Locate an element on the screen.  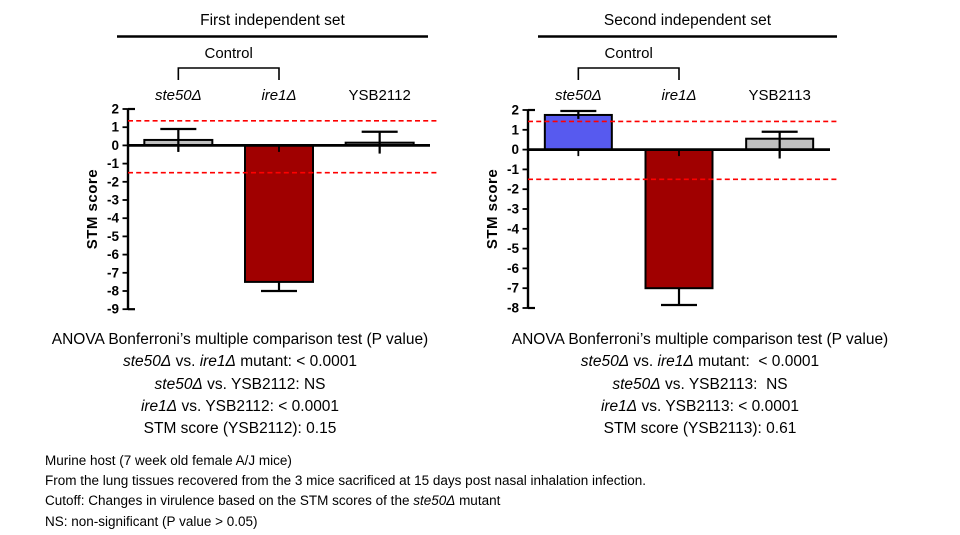
category-label: YSB2112 is located at coordinates (380, 95).